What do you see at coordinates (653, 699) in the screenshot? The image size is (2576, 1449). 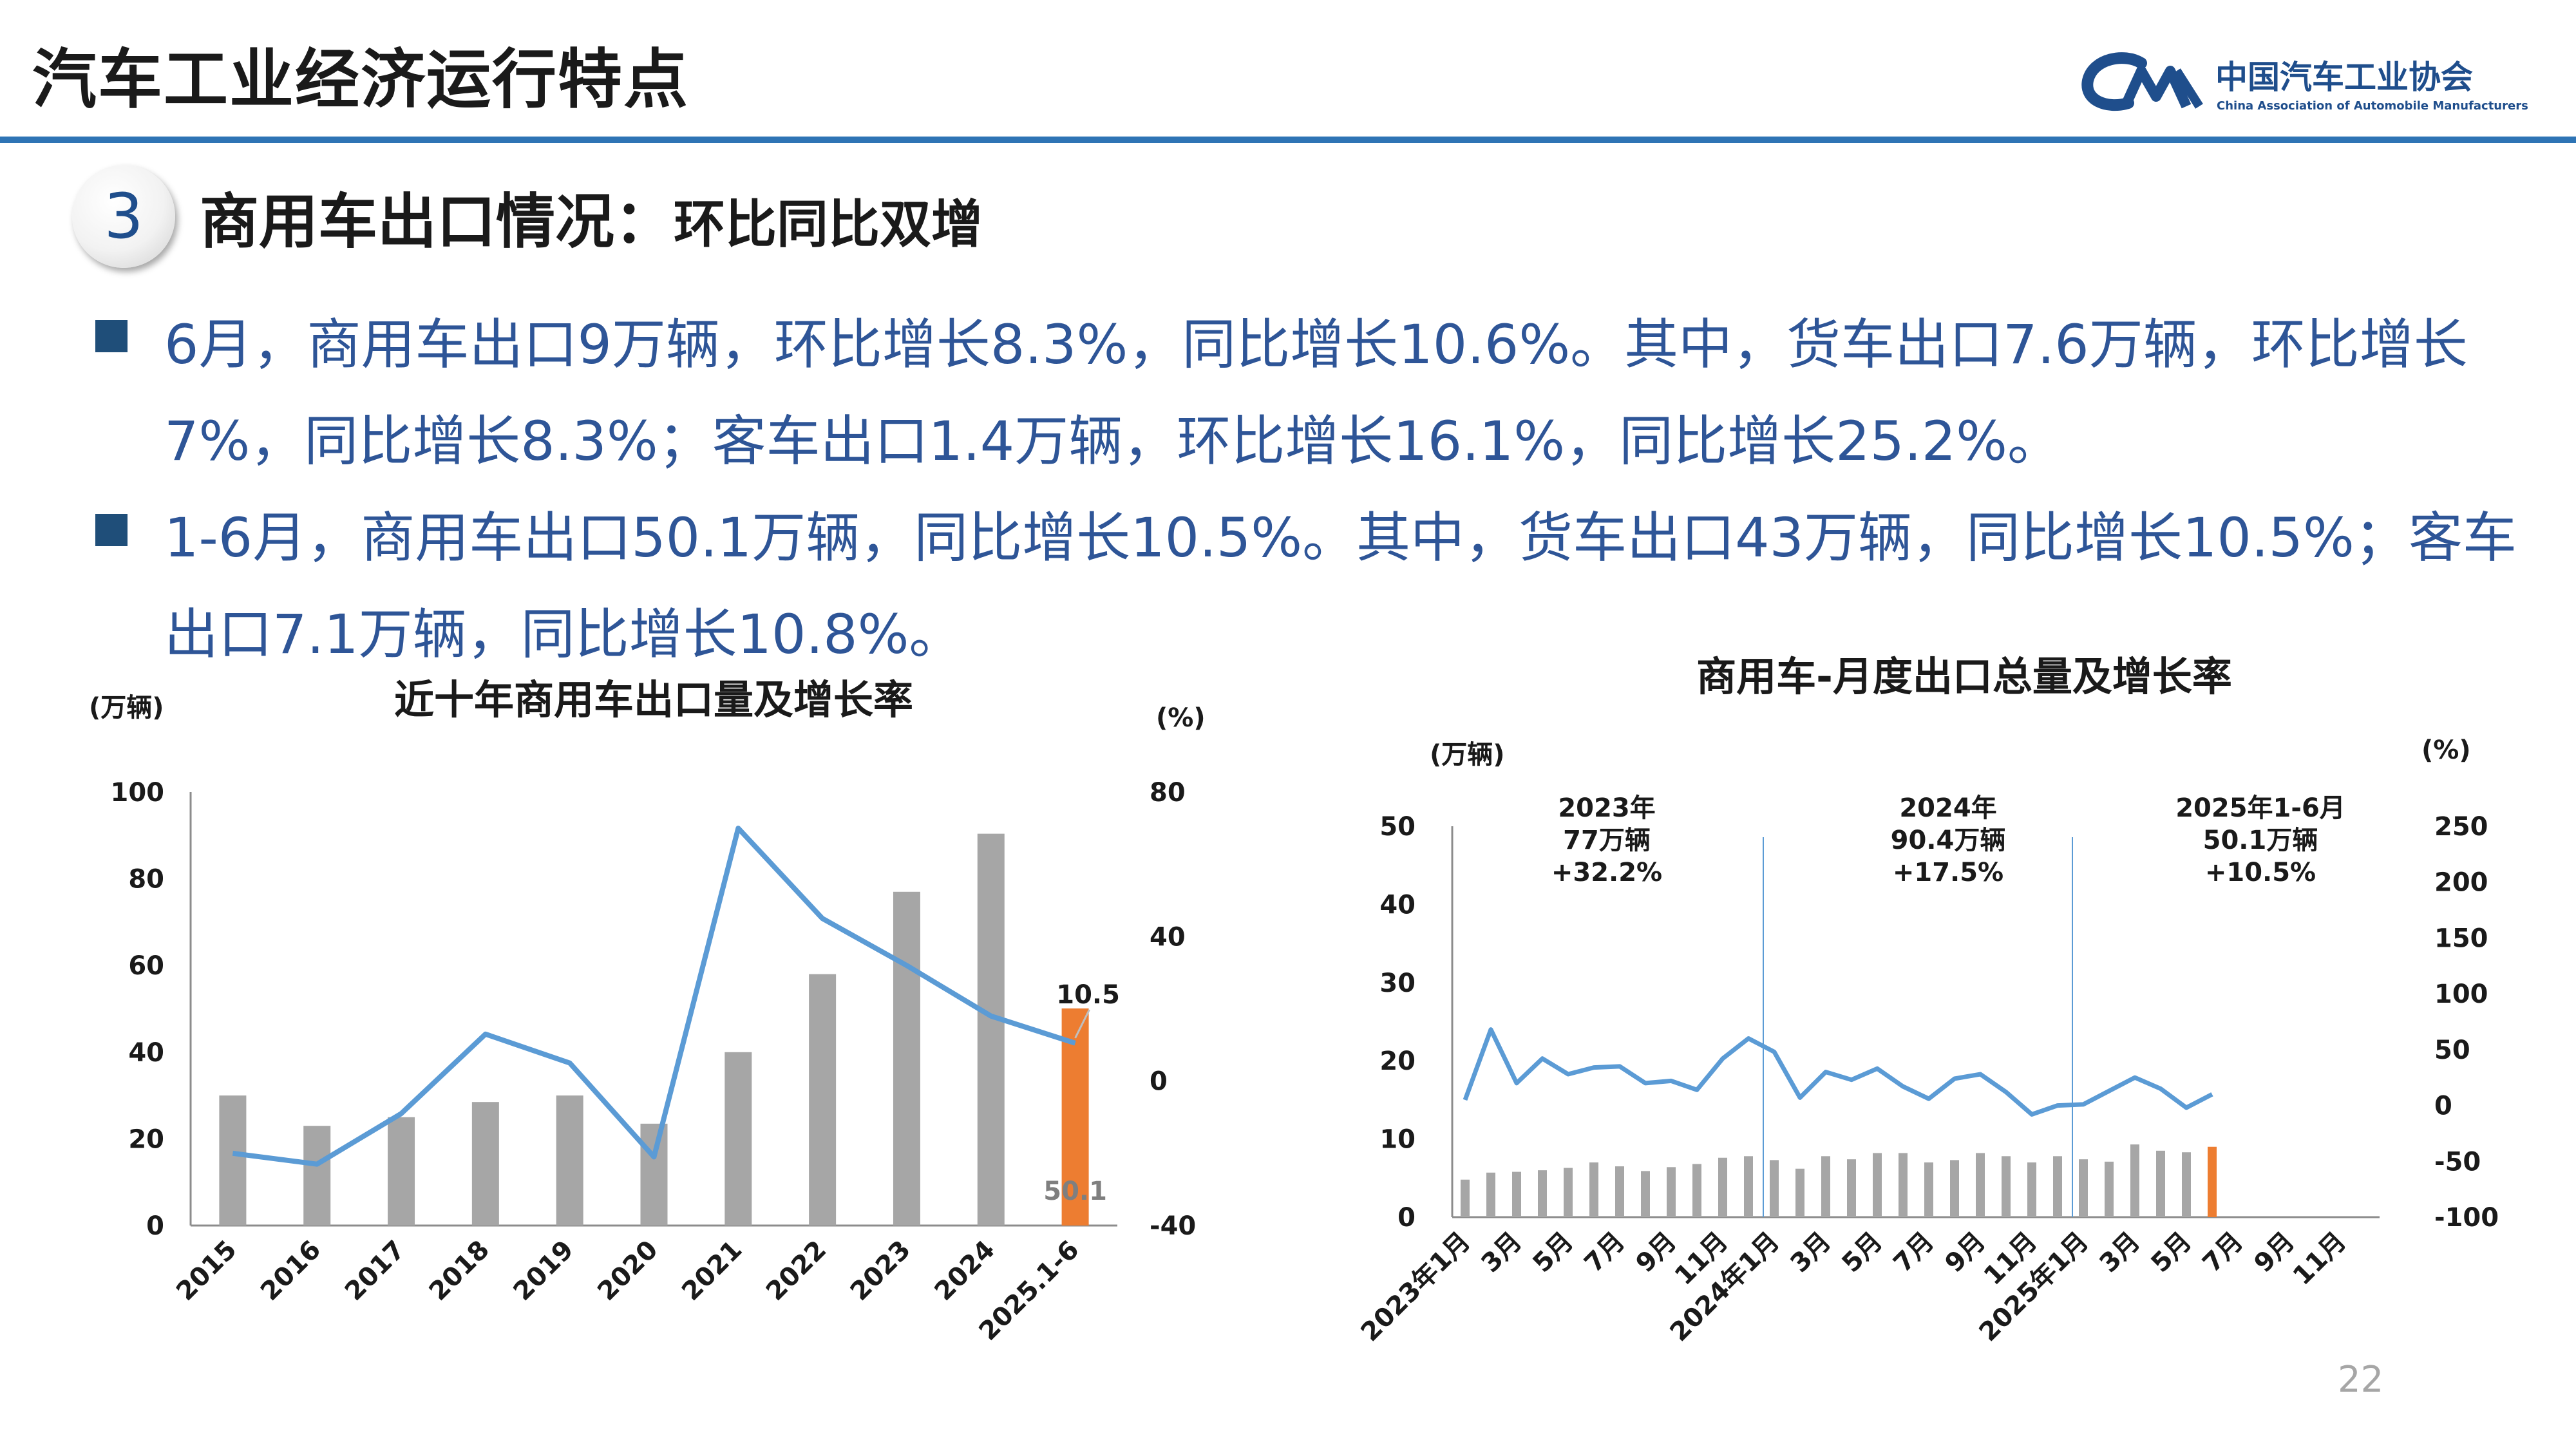 I see `chart-title: 近十年商用车出口量及增长率` at bounding box center [653, 699].